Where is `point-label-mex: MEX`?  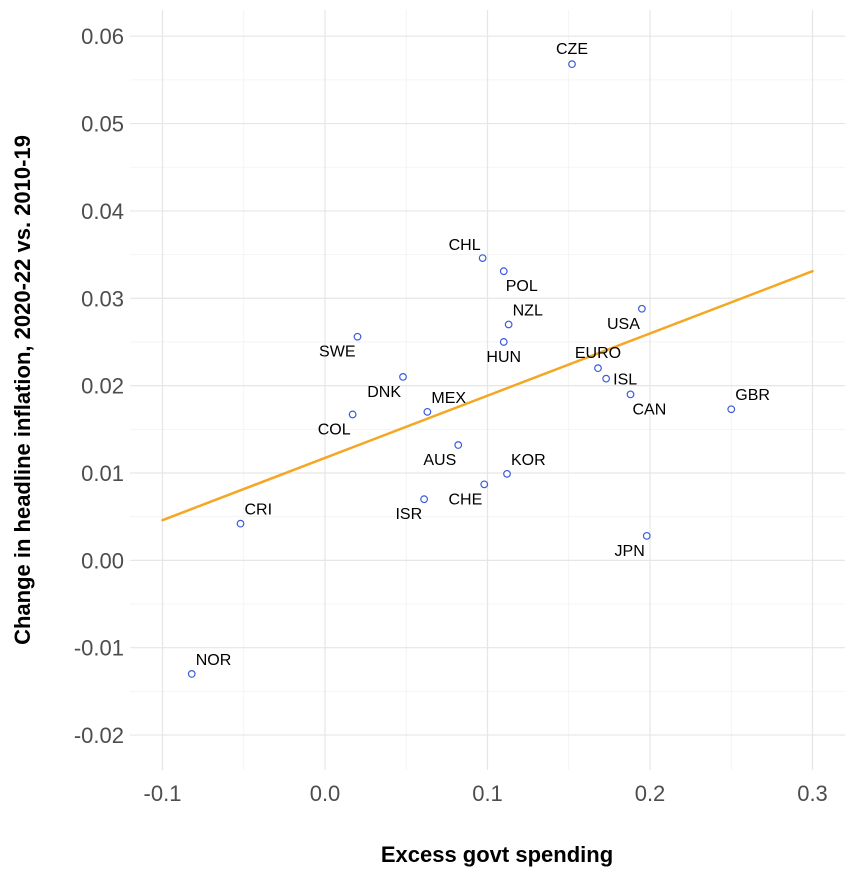
point-label-mex: MEX is located at coordinates (448, 398).